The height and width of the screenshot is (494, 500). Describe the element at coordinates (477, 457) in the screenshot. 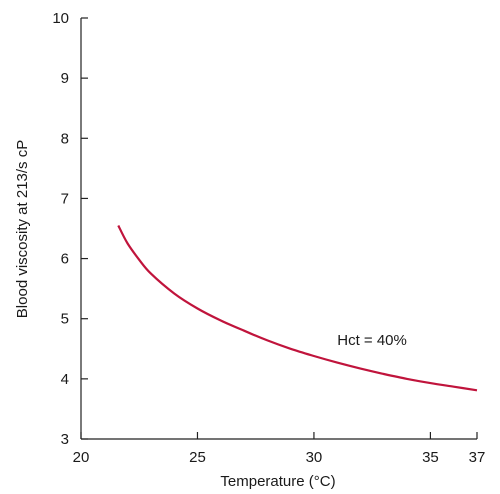

I see `x-tick-label: 37` at that location.